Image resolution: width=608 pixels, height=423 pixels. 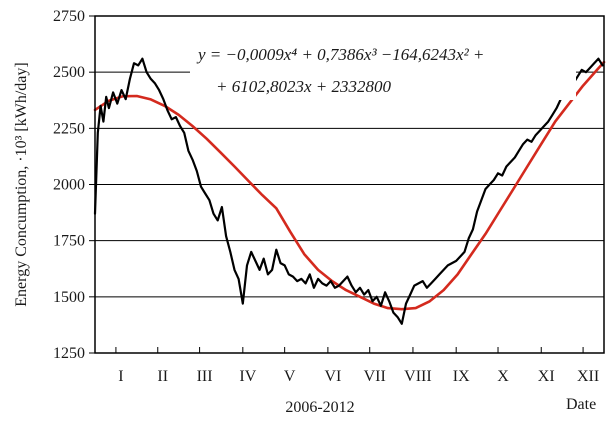 What do you see at coordinates (319, 407) in the screenshot?
I see `x-axis-label: 2006-2012` at bounding box center [319, 407].